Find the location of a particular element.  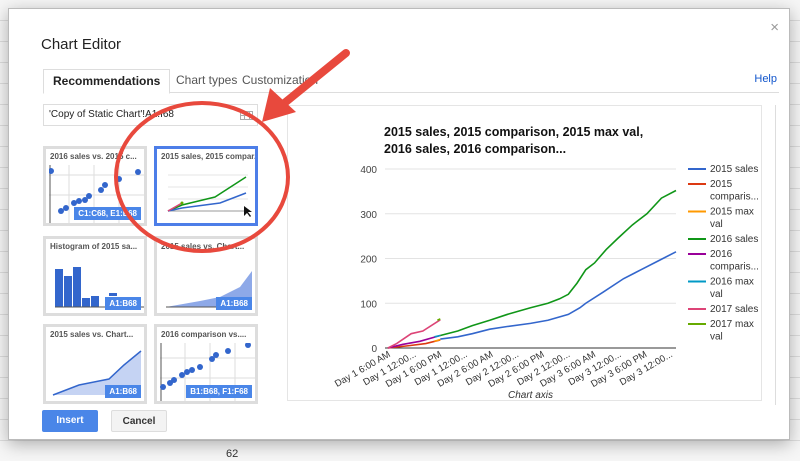

area-thumbnail-icon is located at coordinates (97, 373).